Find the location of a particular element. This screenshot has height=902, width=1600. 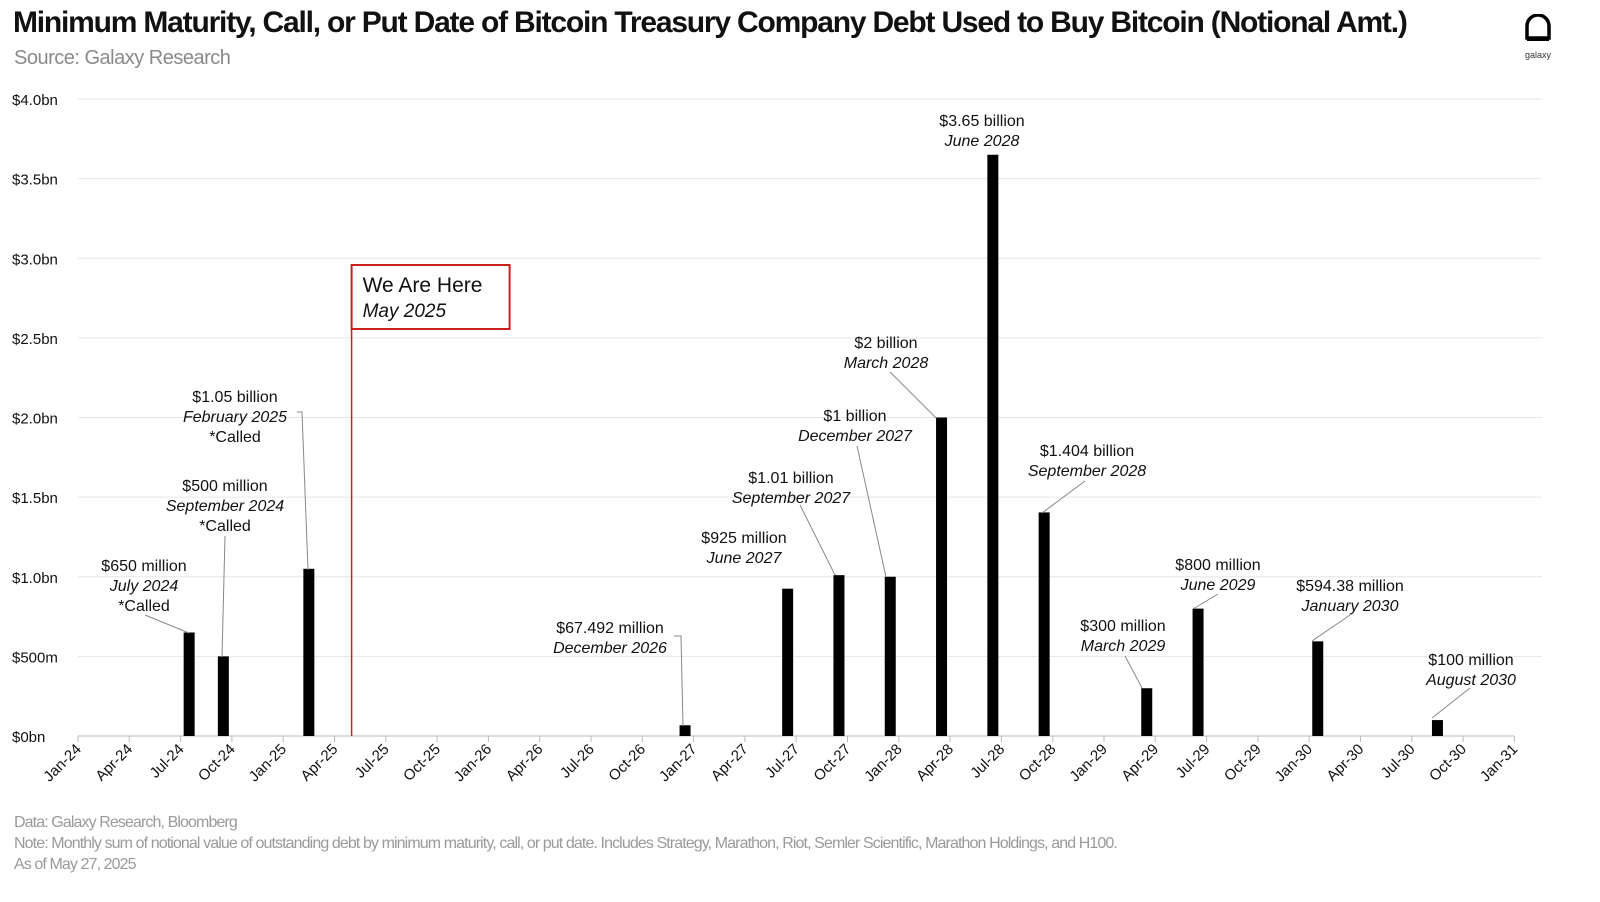

x-tick-label: Jan-31 is located at coordinates (1499, 763).